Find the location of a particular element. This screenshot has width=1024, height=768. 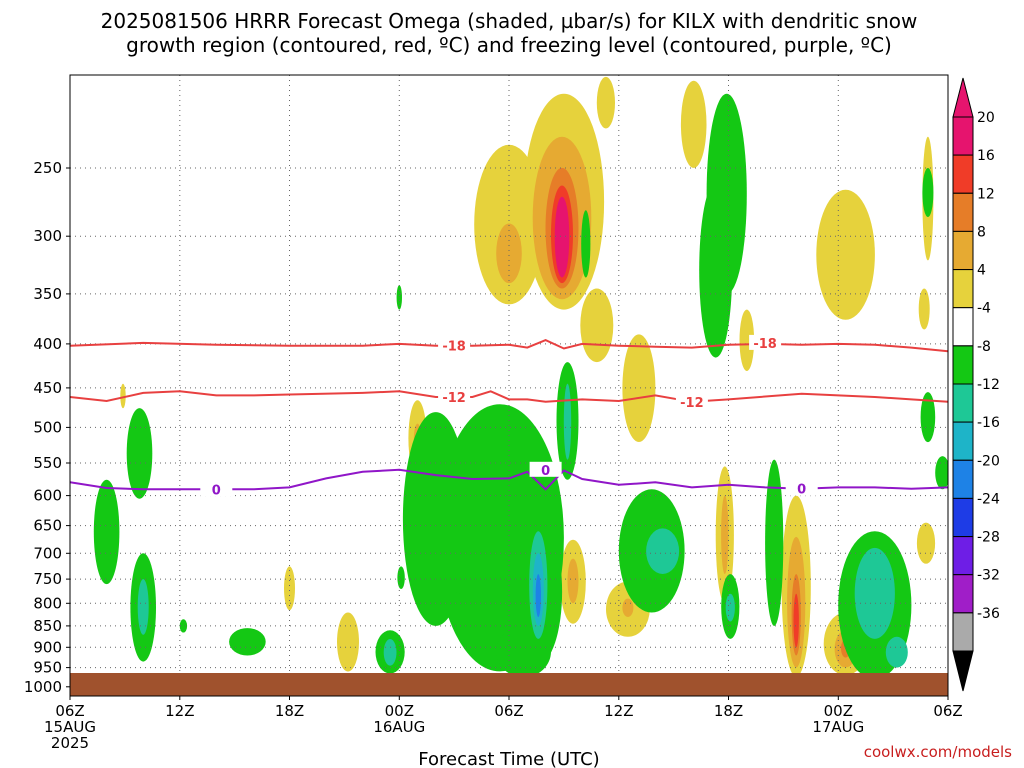

y-tick-label: 500 is located at coordinates (47, 427).